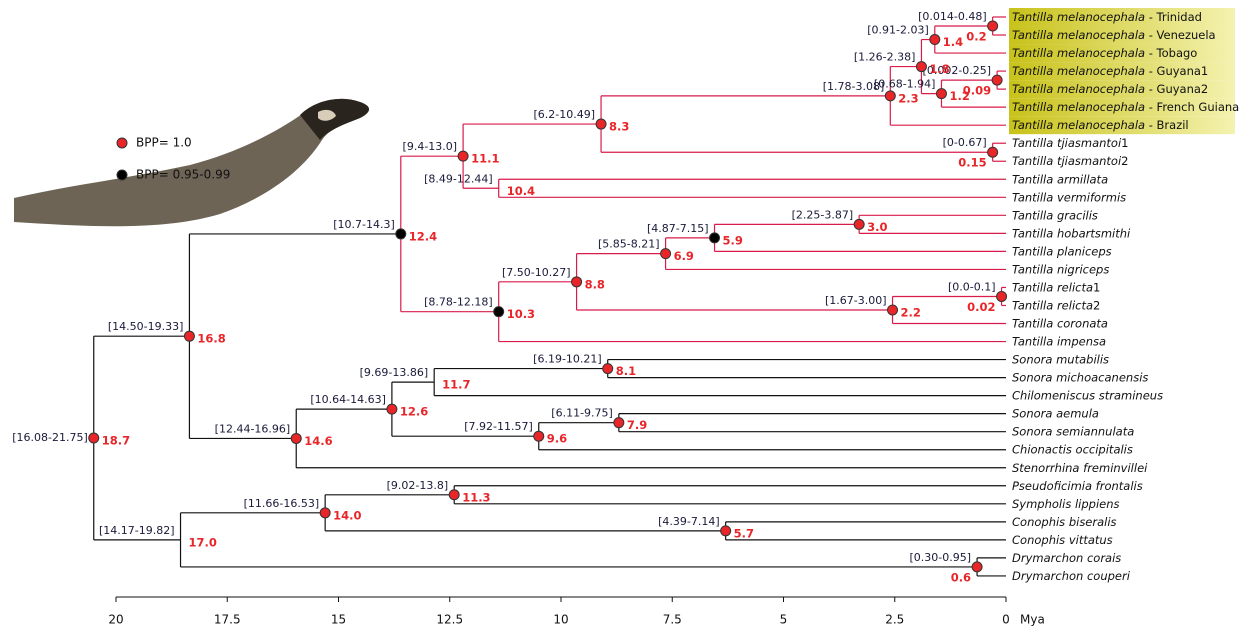 The height and width of the screenshot is (634, 1249). Describe the element at coordinates (941, 557) in the screenshot. I see `node-interval: [0.30-0.95]` at that location.